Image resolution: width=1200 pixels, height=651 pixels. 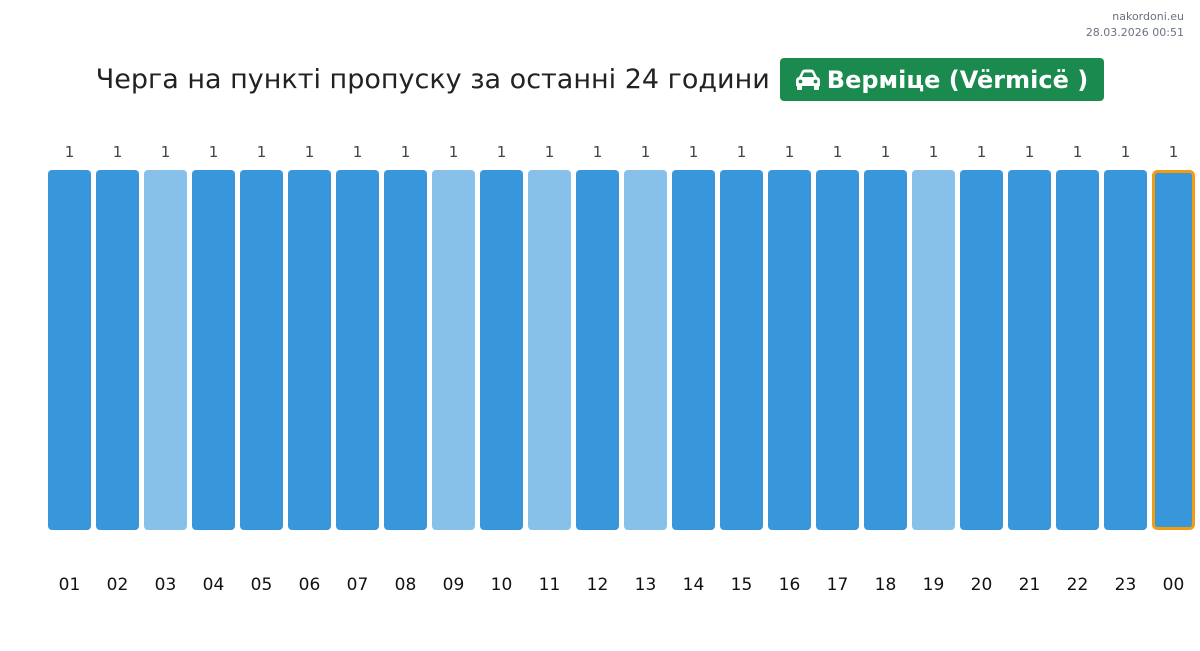 I want to click on tick-label-18: 18, so click(x=886, y=585).